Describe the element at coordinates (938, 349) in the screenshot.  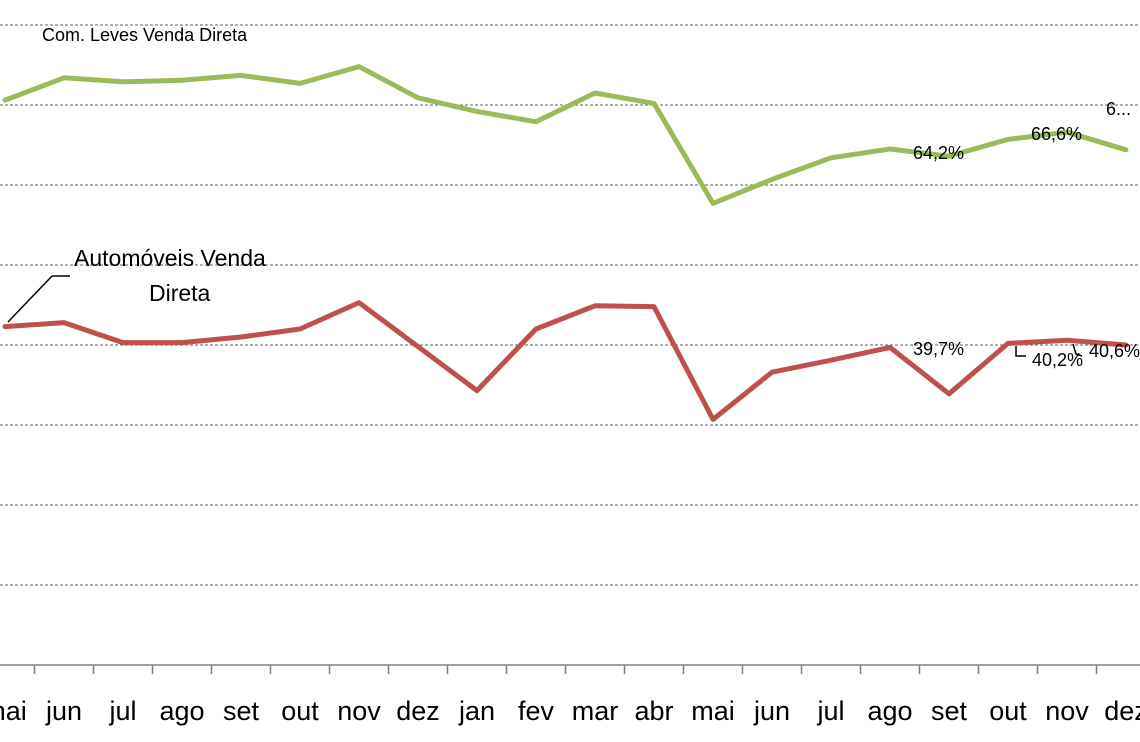
I see `data-label-red-ago: 39,7%` at that location.